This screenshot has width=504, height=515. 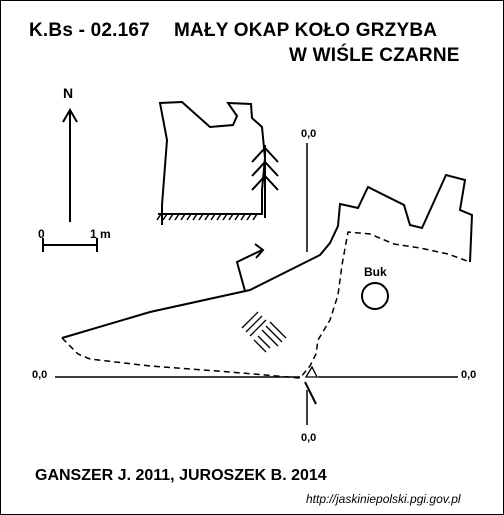 What do you see at coordinates (41, 234) in the screenshot?
I see `scale-start-label: 0` at bounding box center [41, 234].